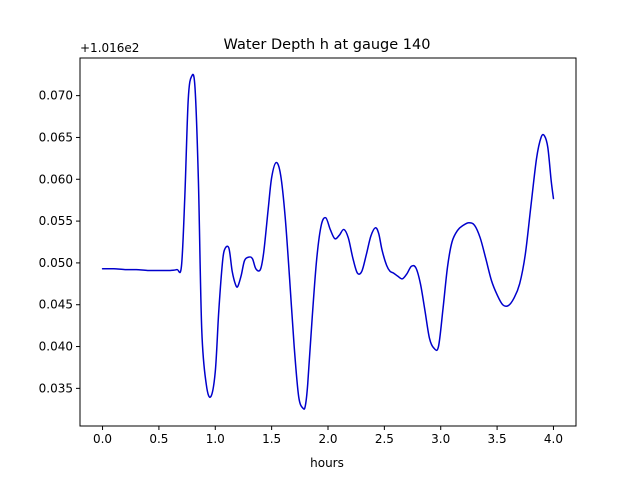 This screenshot has width=640, height=480. Describe the element at coordinates (215, 439) in the screenshot. I see `x-tick-label: 1.0` at that location.